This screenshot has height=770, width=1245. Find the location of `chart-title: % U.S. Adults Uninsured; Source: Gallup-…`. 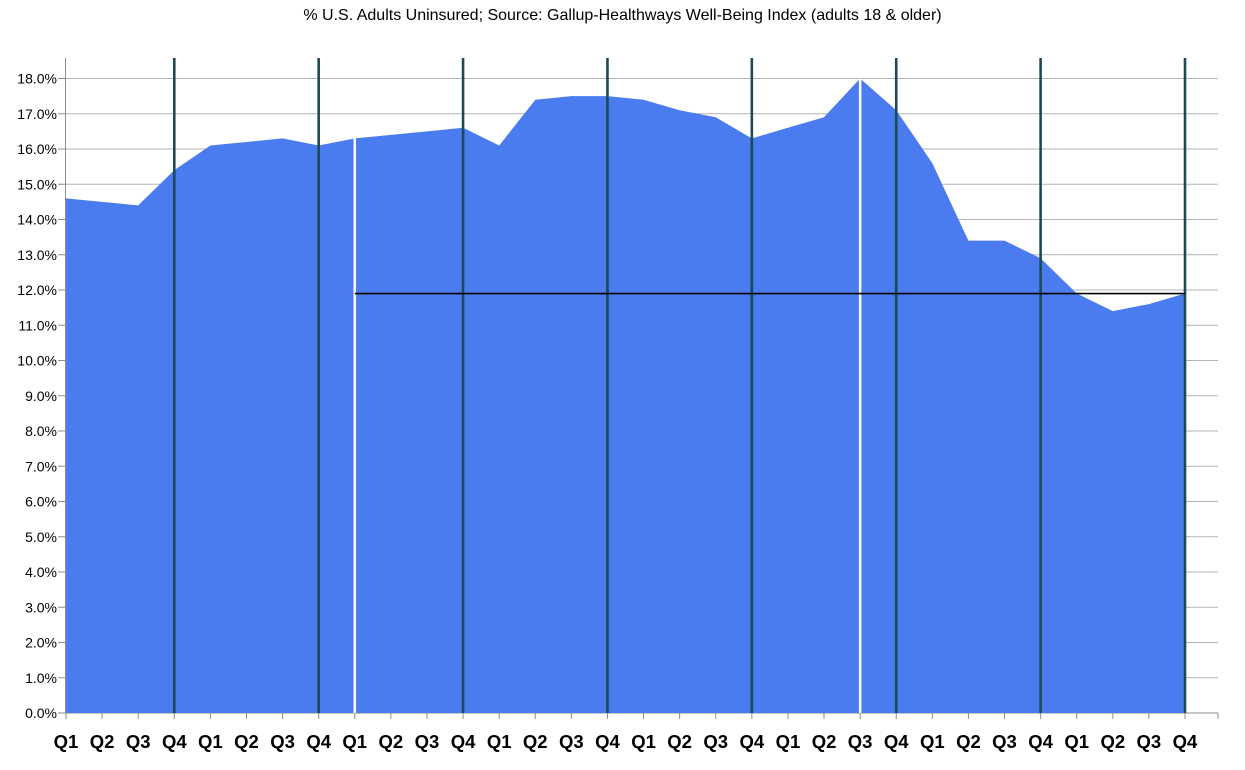

chart-title: % U.S. Adults Uninsured; Source: Gallup-… is located at coordinates (622, 15).